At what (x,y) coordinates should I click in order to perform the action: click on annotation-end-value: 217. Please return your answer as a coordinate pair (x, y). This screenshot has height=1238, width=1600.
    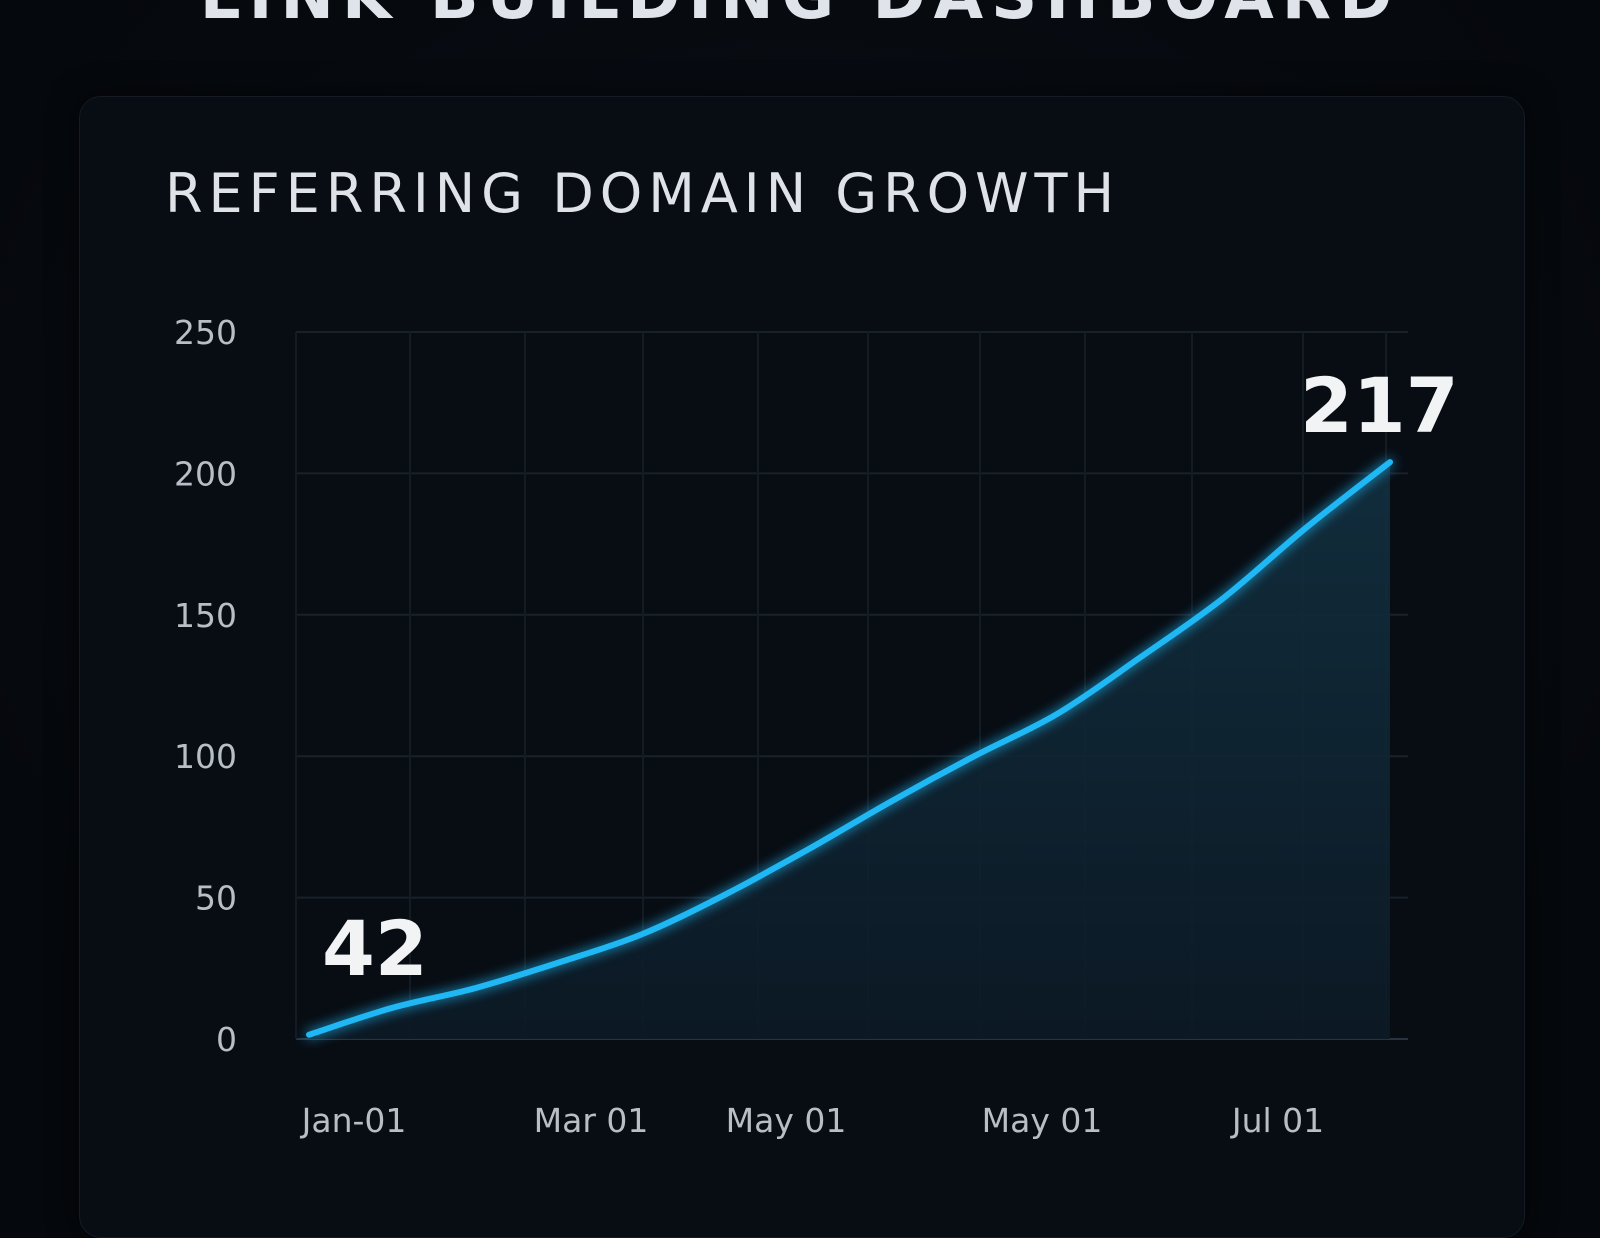
    Looking at the image, I should click on (1379, 405).